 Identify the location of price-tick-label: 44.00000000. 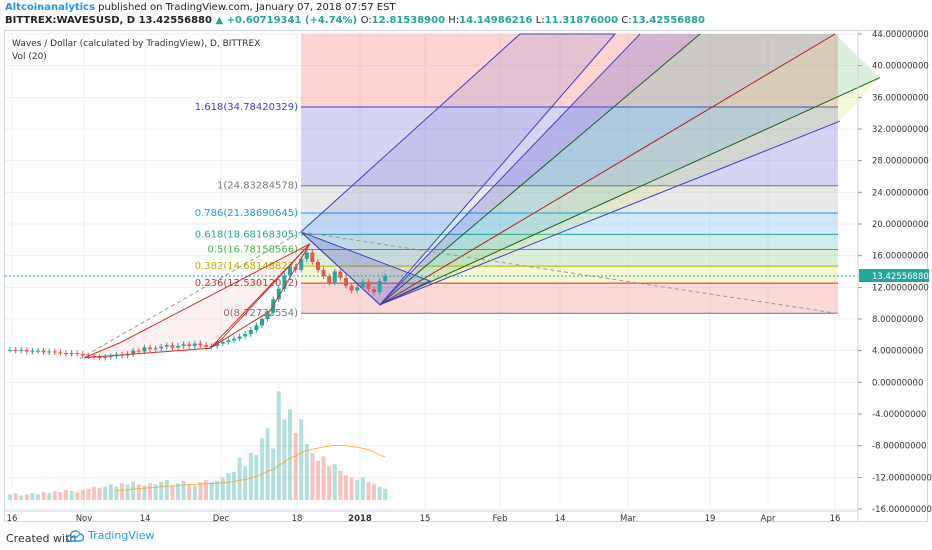
(900, 35).